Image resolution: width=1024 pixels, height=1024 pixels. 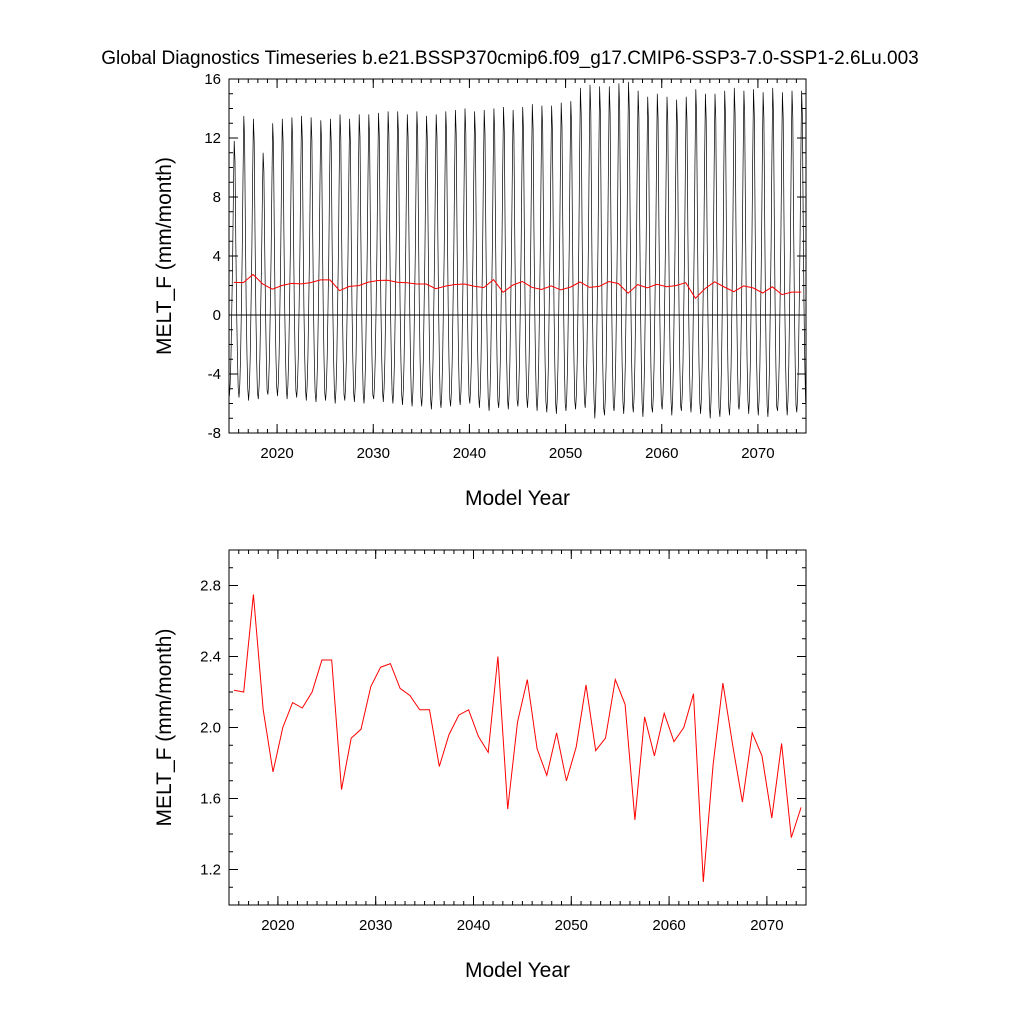 What do you see at coordinates (212, 79) in the screenshot?
I see `top-y-tick-label: 16` at bounding box center [212, 79].